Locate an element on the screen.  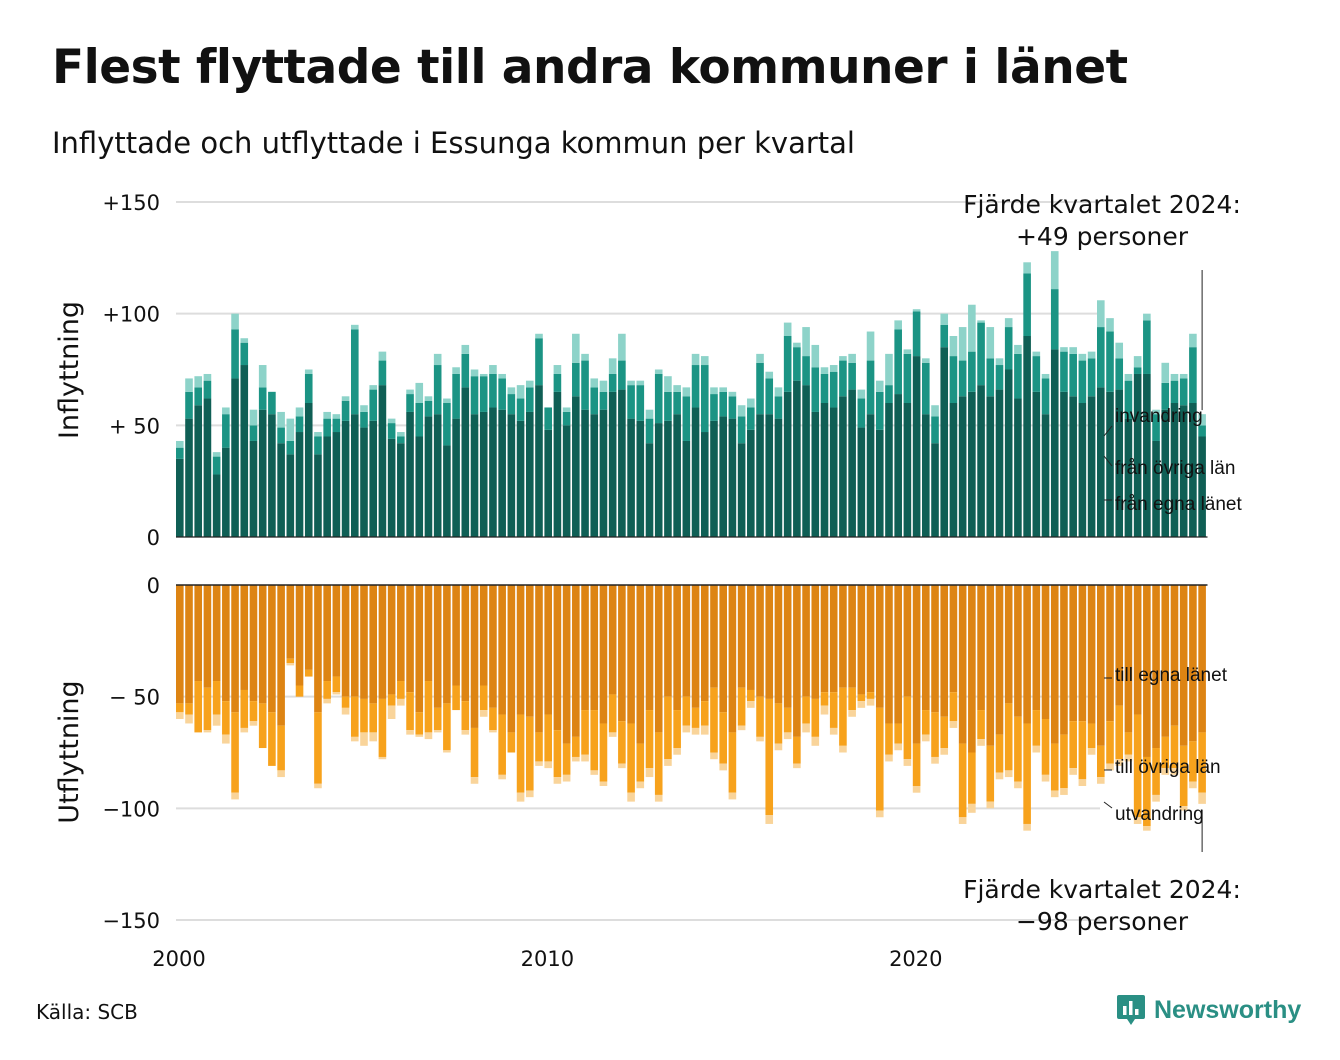
in-annotation-text: +49 personer is located at coordinates (1102, 236).